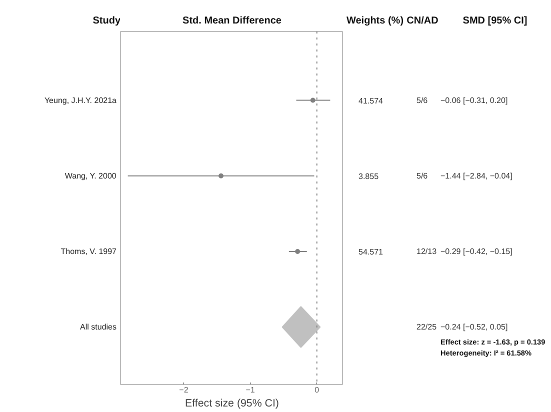  What do you see at coordinates (371, 101) in the screenshot?
I see `text: 41.574` at bounding box center [371, 101].